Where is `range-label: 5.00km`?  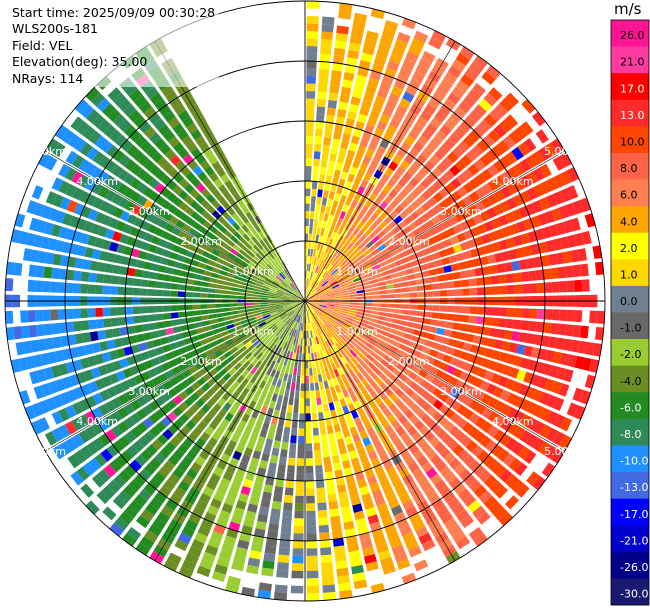
range-label: 5.00km is located at coordinates (45, 151).